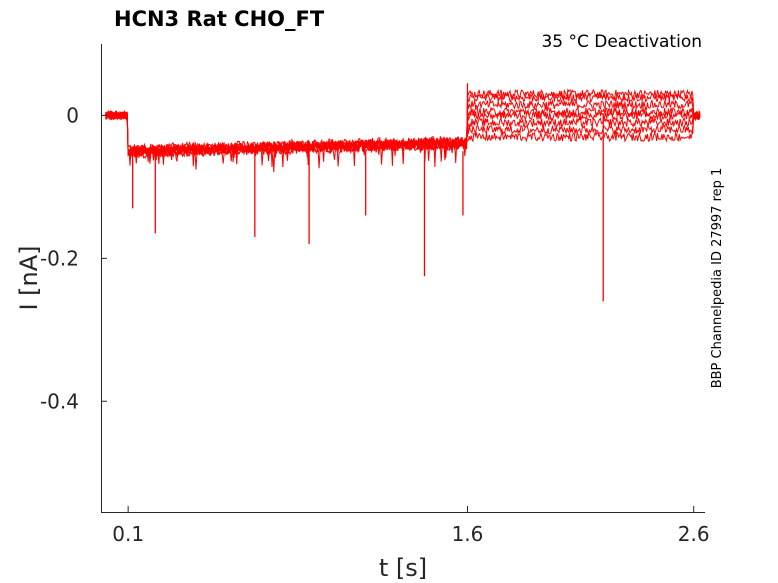 The height and width of the screenshot is (583, 778). What do you see at coordinates (403, 568) in the screenshot?
I see `x-axis-label: t [s]` at bounding box center [403, 568].